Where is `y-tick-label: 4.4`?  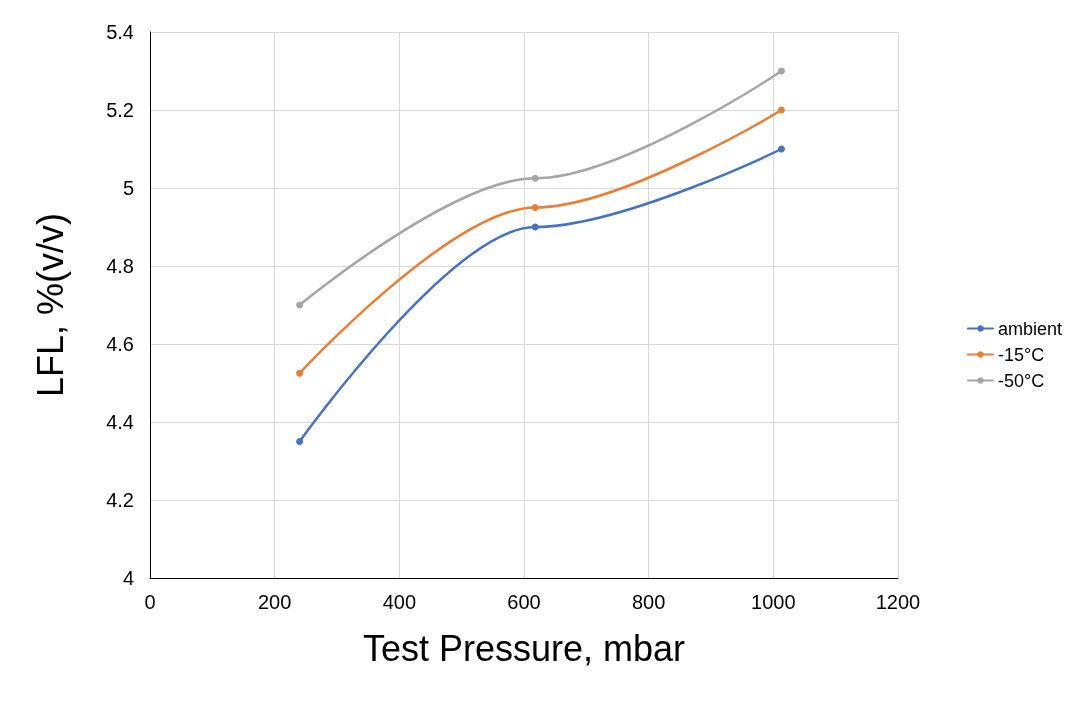
y-tick-label: 4.4 is located at coordinates (120, 422).